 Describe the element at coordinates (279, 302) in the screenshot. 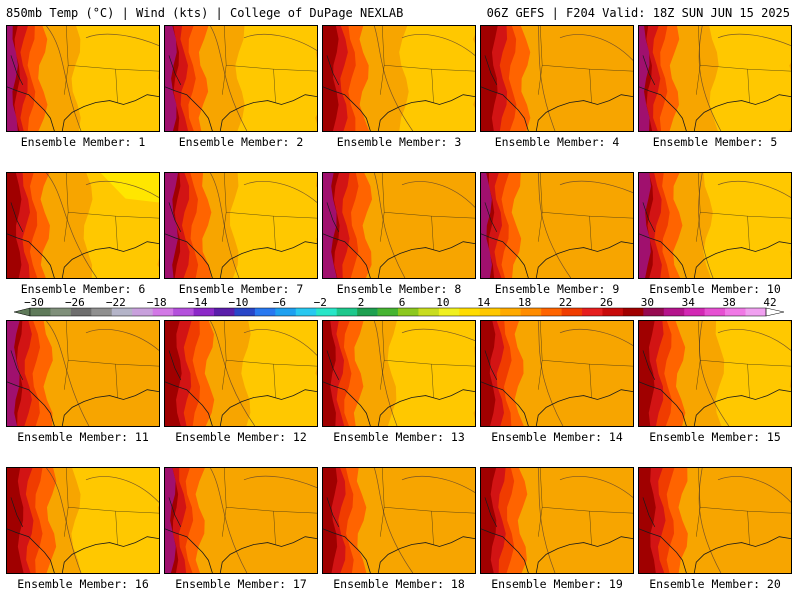

I see `colorbar-tick-label: −6` at that location.